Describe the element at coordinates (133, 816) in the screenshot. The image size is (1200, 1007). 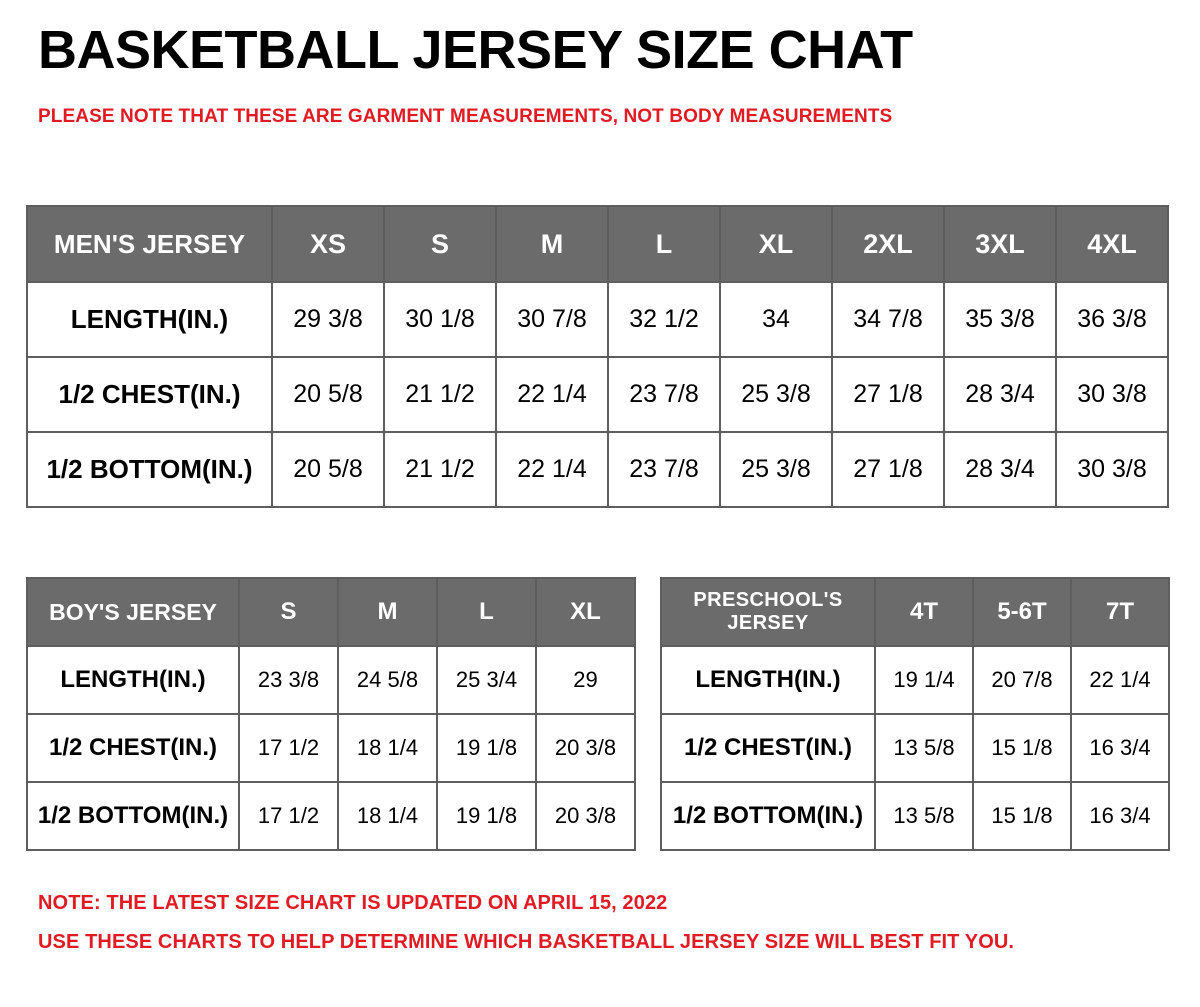
I see `boys-measurement-label: 1/2 BOTTOM(IN.)` at that location.